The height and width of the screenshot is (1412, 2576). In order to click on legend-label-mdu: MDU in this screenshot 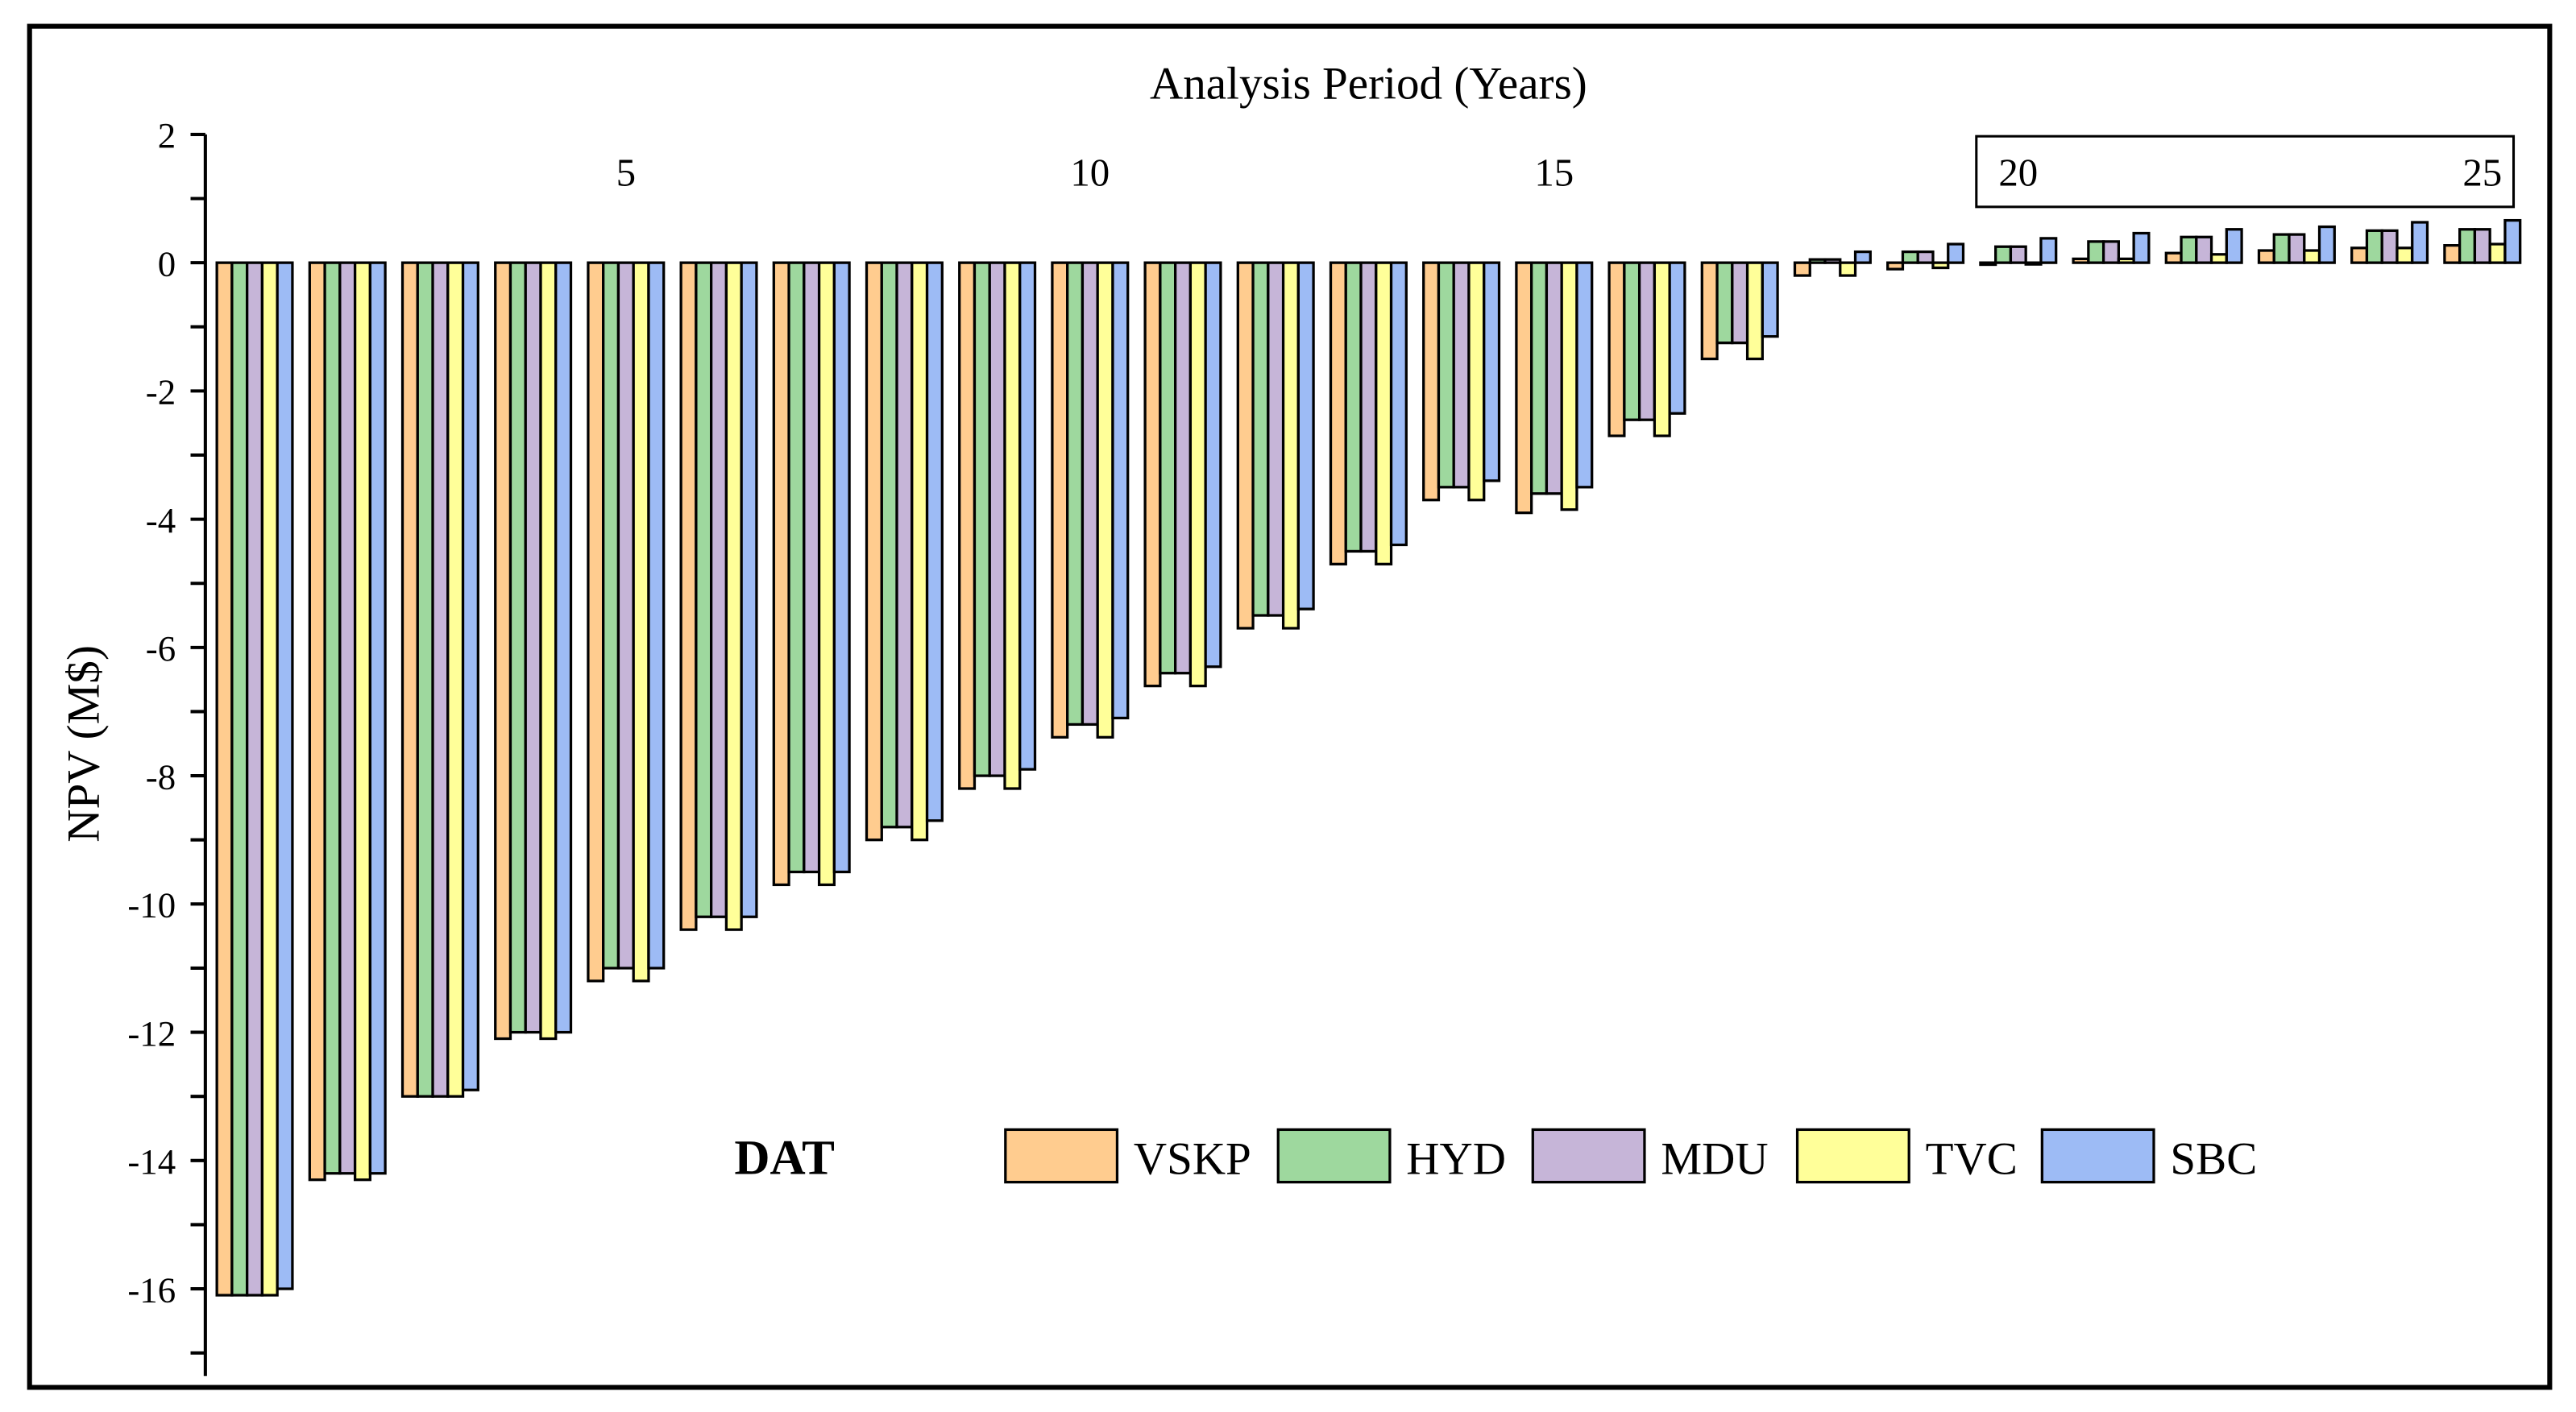, I will do `click(1714, 1158)`.